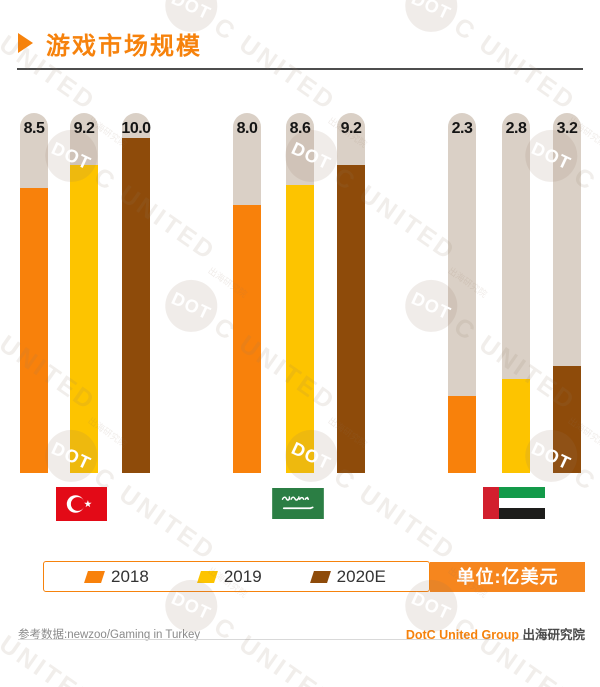 This screenshot has width=600, height=687. I want to click on footer-divider, so click(301, 639).